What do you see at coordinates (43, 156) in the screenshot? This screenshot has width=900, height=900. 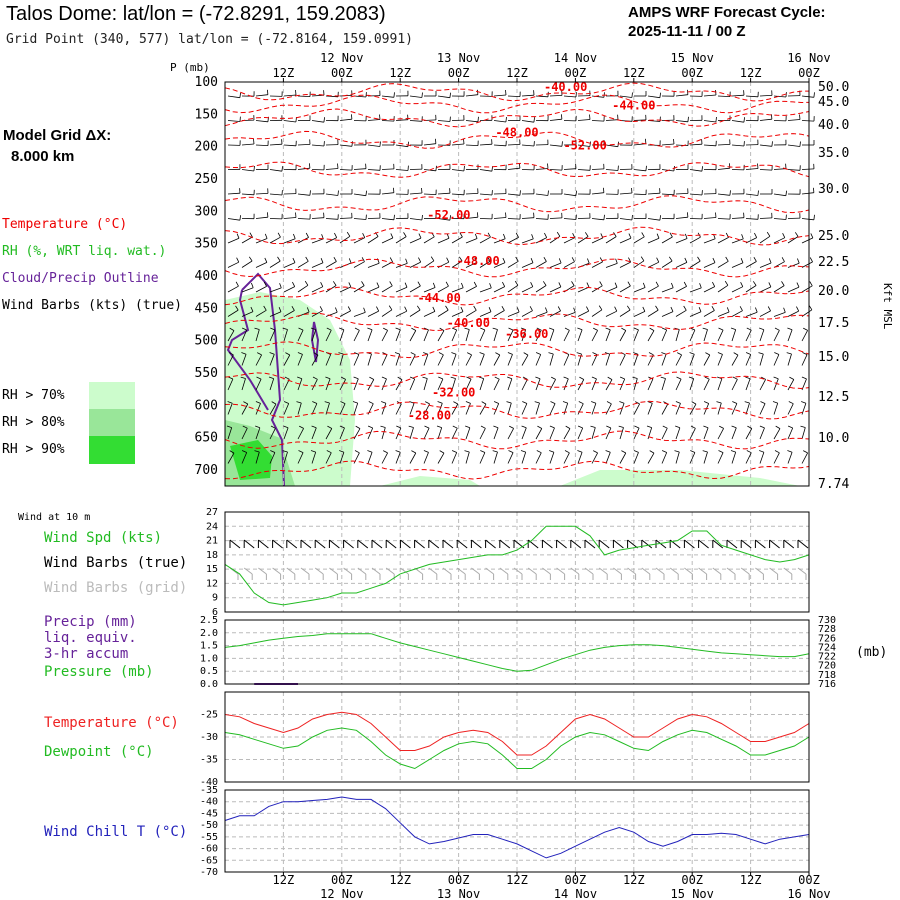 I see `model-grid-value: 8.000 km` at bounding box center [43, 156].